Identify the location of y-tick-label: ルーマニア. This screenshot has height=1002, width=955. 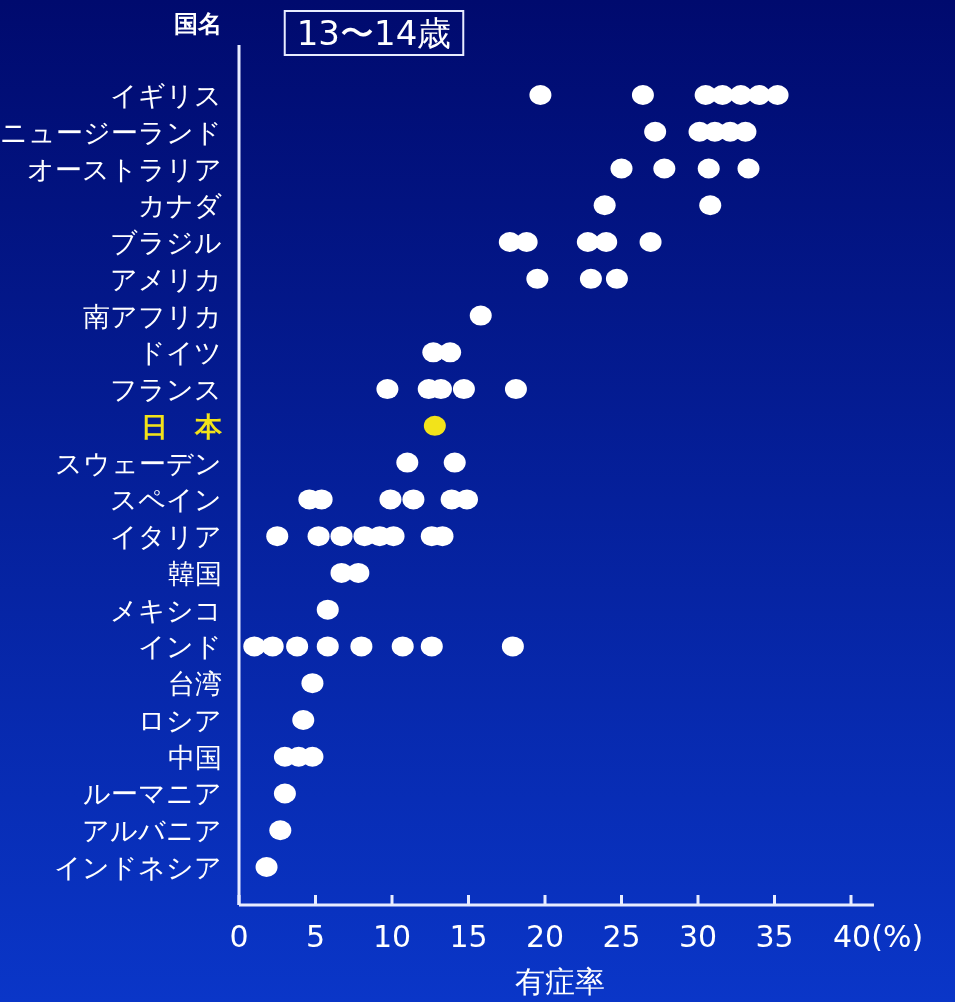
(152, 794).